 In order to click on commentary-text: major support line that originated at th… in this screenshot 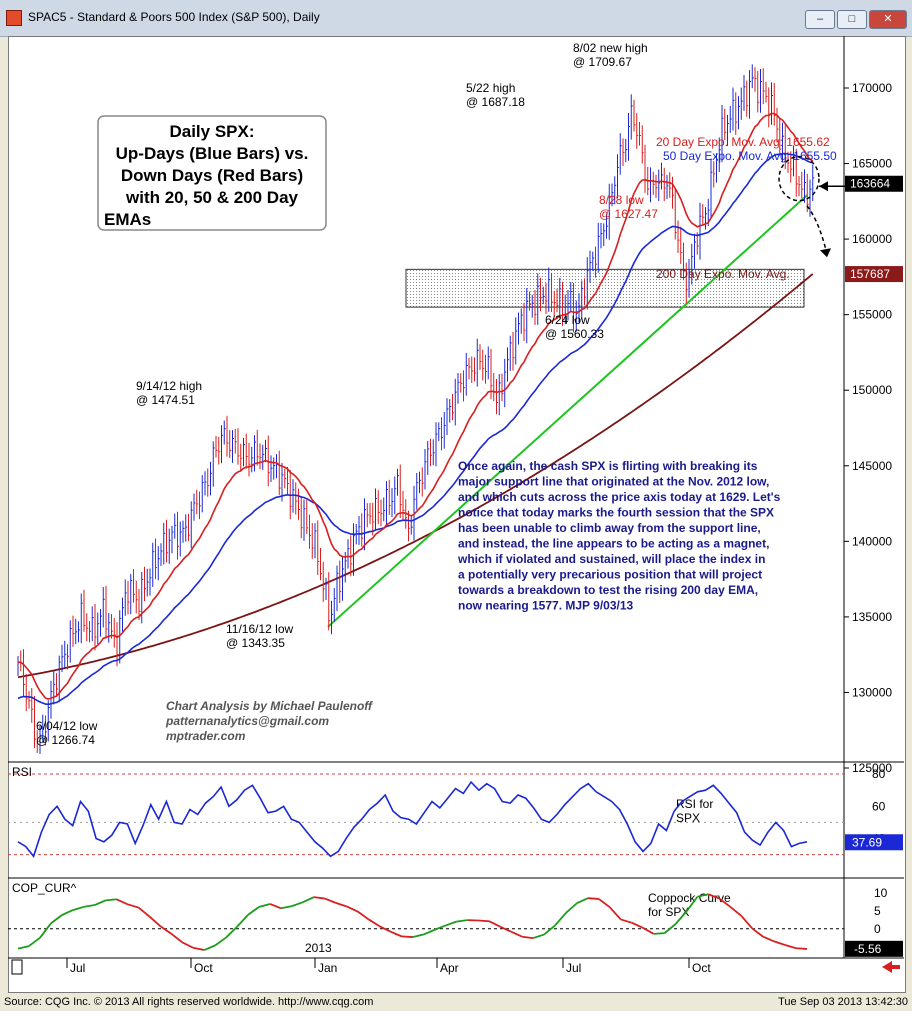, I will do `click(613, 482)`.